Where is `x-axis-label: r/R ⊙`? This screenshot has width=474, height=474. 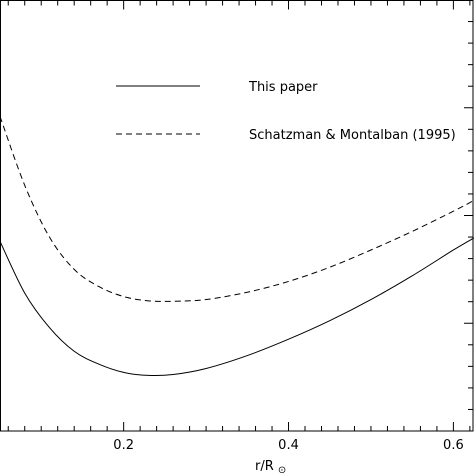
x-axis-label: r/R ⊙ is located at coordinates (270, 466).